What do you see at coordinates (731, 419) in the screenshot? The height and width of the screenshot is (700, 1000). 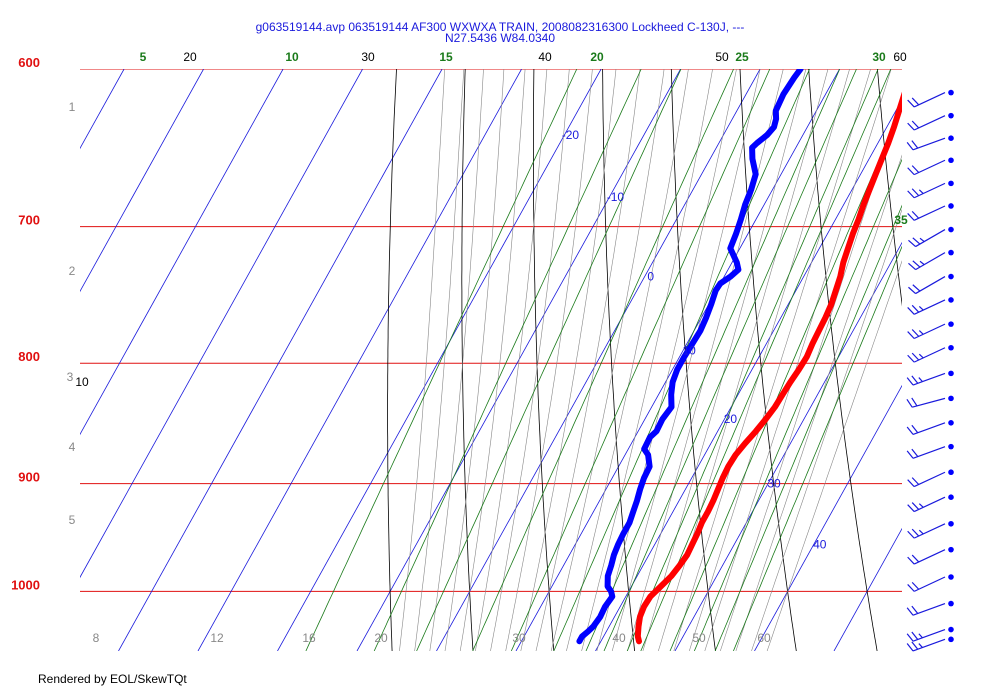 I see `isotherm-label-4: 20` at bounding box center [731, 419].